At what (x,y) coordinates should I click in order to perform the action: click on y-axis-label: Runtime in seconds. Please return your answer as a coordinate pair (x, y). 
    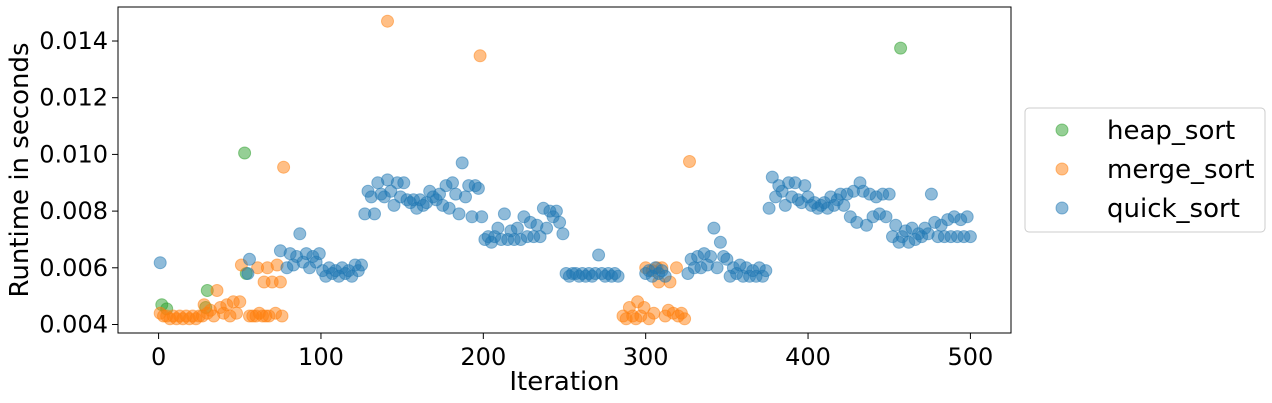
    Looking at the image, I should click on (20, 169).